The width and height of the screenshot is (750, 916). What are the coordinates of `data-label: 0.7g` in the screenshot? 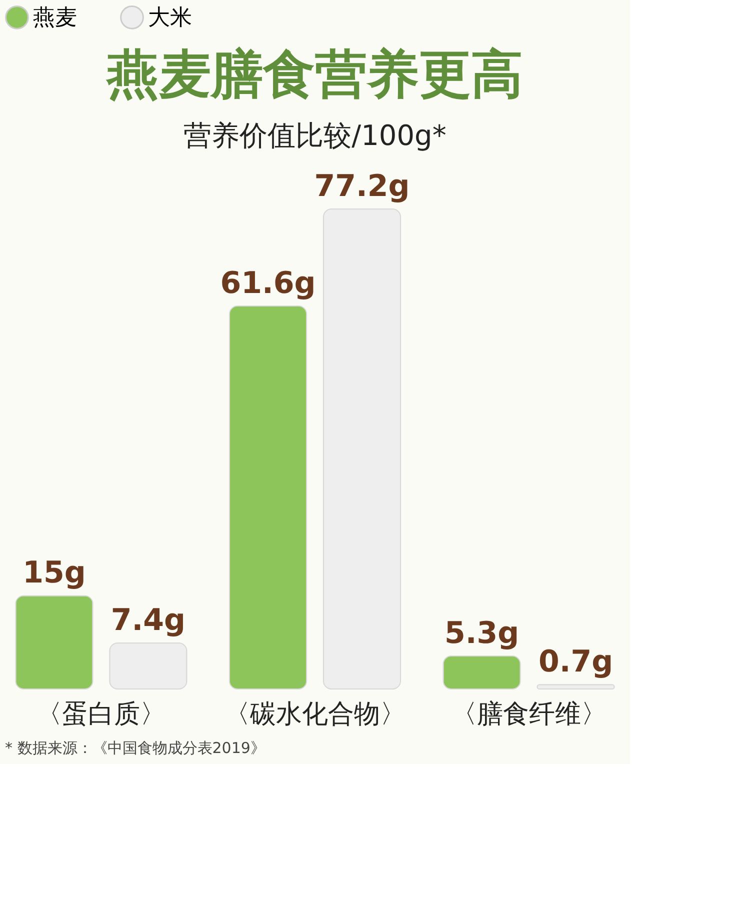 It's located at (576, 662).